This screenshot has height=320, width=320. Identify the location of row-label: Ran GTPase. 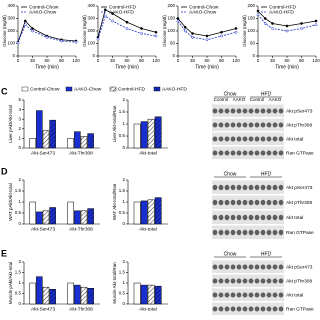
(300, 153).